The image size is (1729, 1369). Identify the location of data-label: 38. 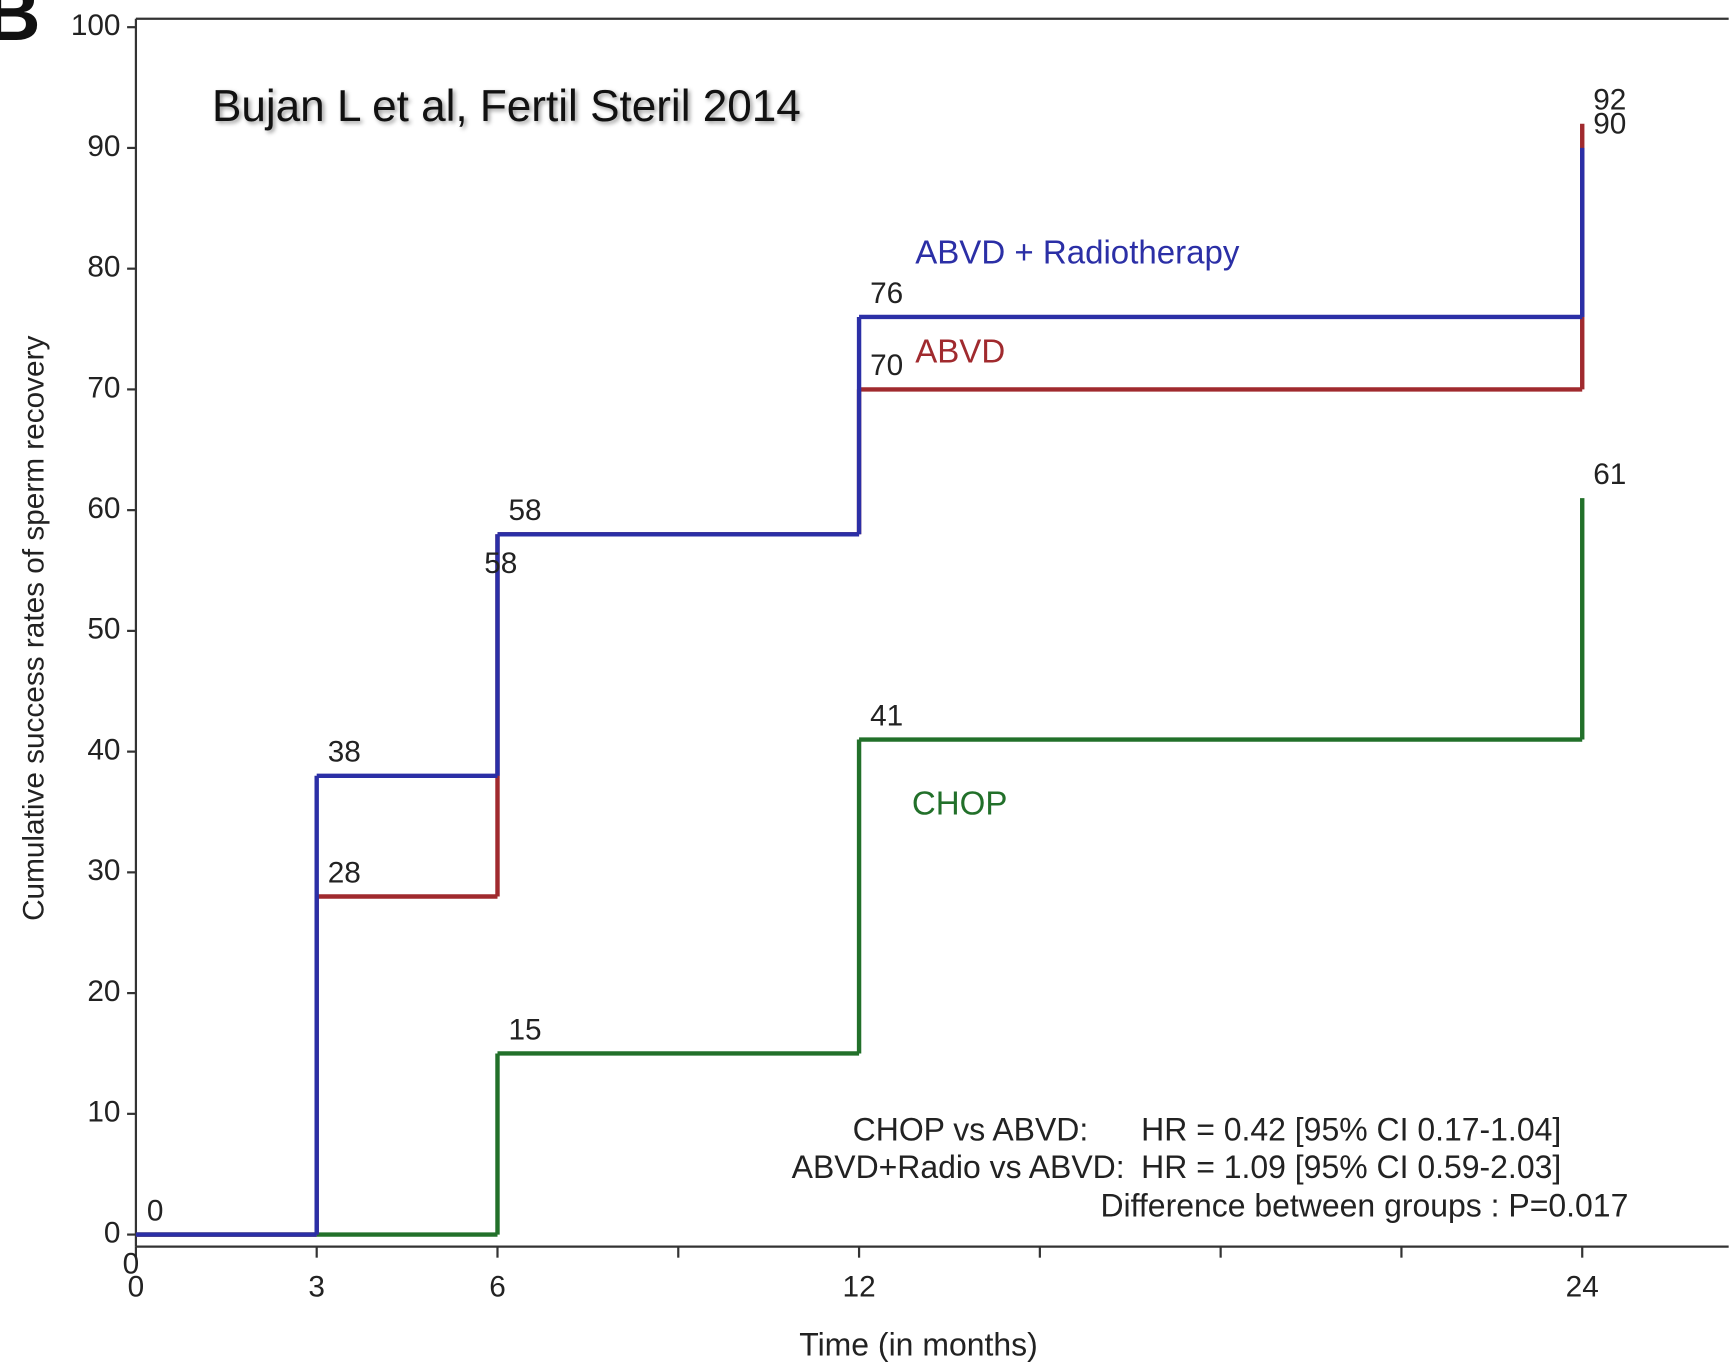
(344, 752).